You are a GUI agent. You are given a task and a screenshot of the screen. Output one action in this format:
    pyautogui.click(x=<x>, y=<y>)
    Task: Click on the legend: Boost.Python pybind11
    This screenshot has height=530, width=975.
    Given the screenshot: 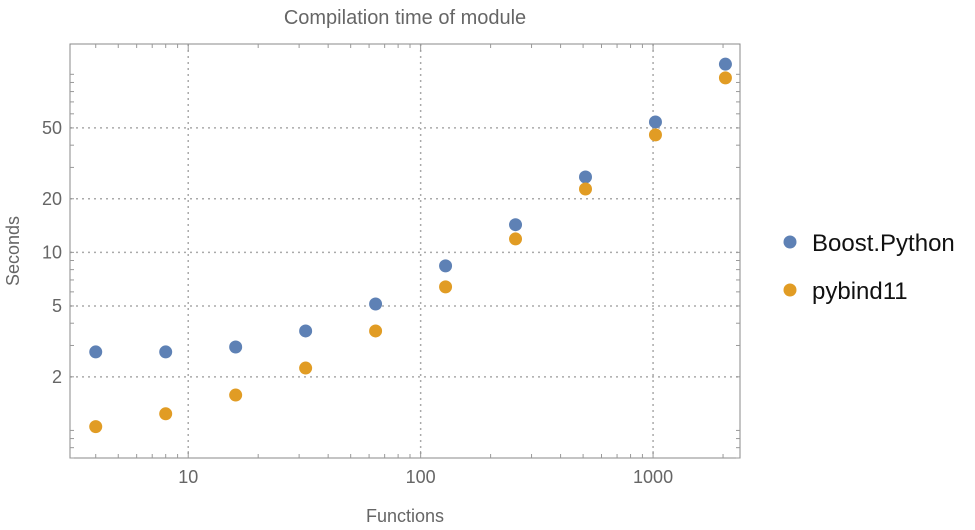 What is the action you would take?
    pyautogui.click(x=869, y=267)
    